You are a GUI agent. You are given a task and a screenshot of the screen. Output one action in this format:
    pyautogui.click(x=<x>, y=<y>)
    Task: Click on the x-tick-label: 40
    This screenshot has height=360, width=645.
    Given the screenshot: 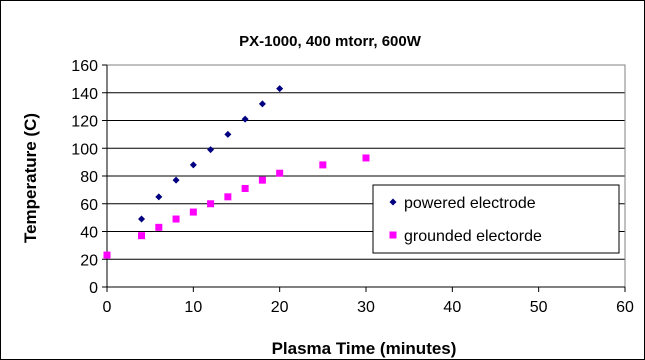 What is the action you would take?
    pyautogui.click(x=452, y=307)
    